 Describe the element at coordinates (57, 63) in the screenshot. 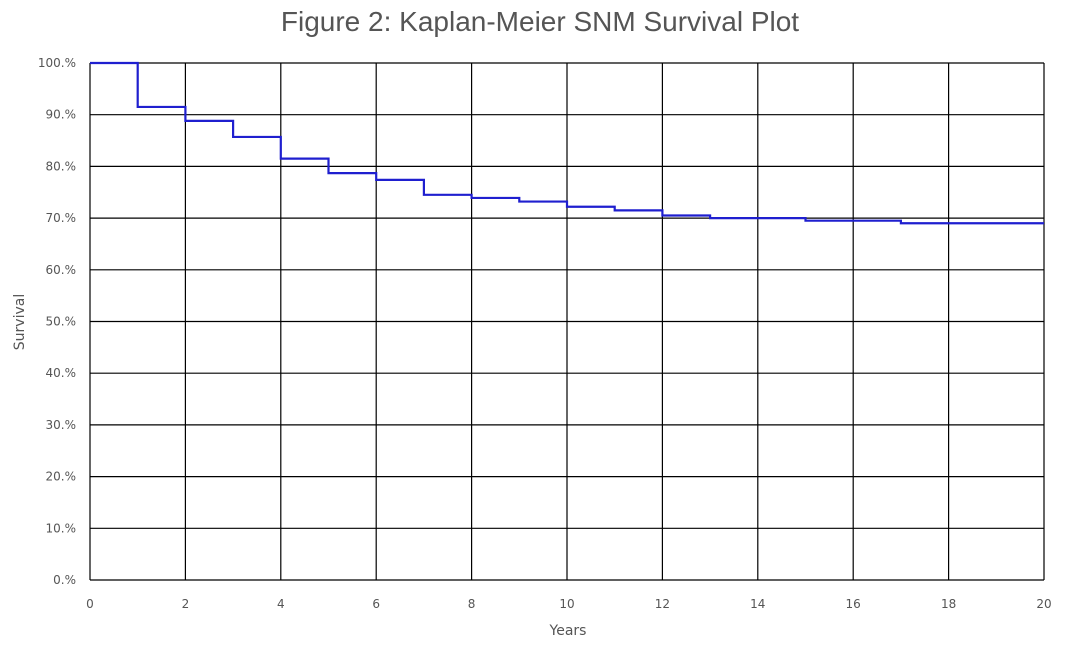

I see `y-tick-label: 100.%` at that location.